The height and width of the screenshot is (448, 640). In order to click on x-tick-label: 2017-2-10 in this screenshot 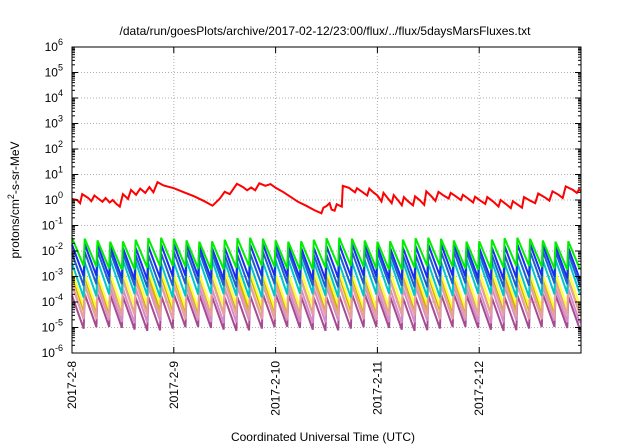, I will do `click(276, 388)`.